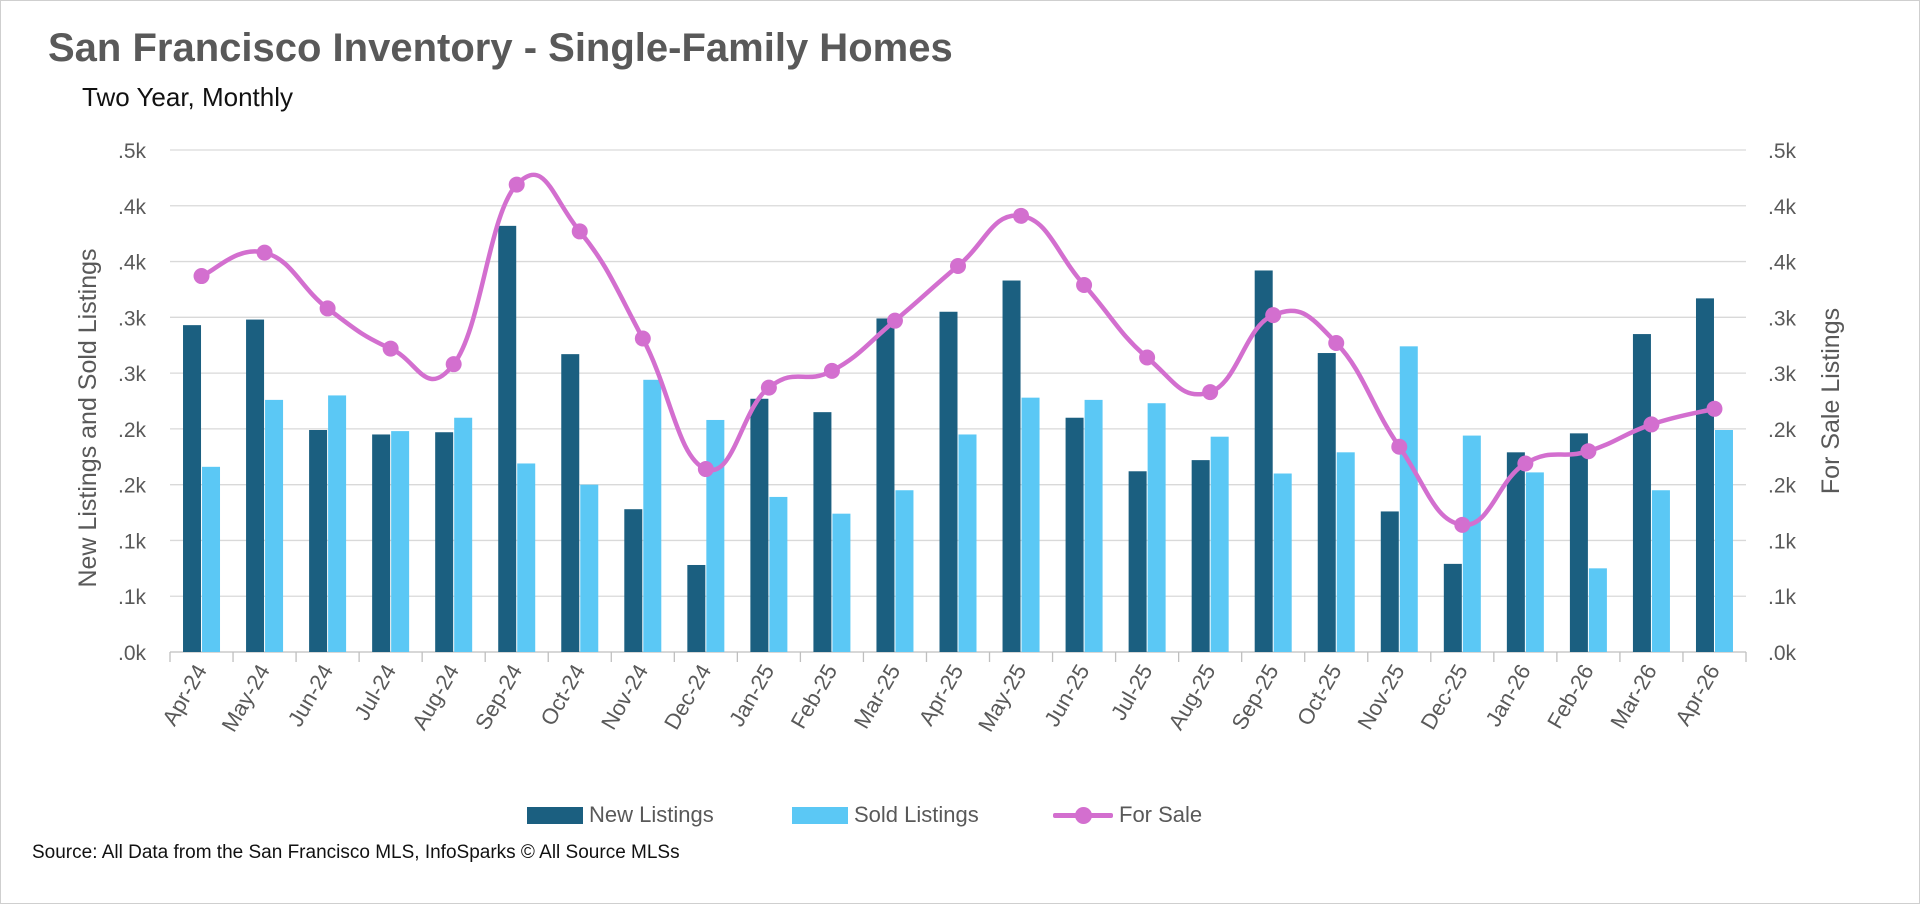 This screenshot has width=1920, height=904. Describe the element at coordinates (555, 815) in the screenshot. I see `legend-swatch-new-listings` at that location.